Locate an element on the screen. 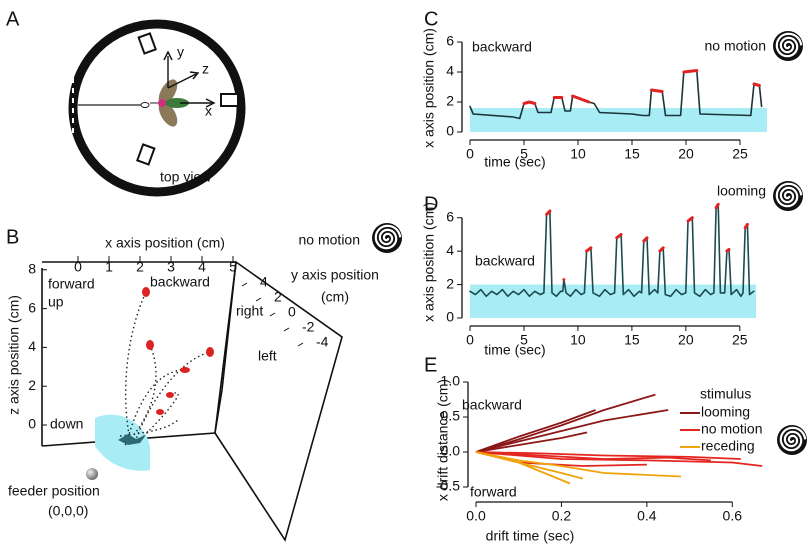 Image resolution: width=810 pixels, height=548 pixels. trajectories is located at coordinates (165, 368).